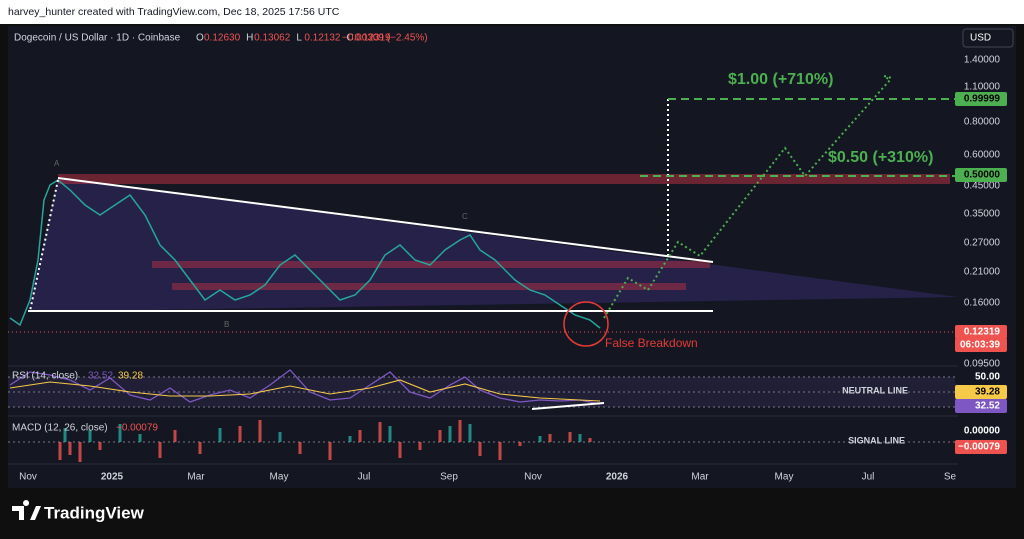 Image resolution: width=1024 pixels, height=539 pixels. I want to click on macd-axis-label: −0.00079, so click(979, 447).